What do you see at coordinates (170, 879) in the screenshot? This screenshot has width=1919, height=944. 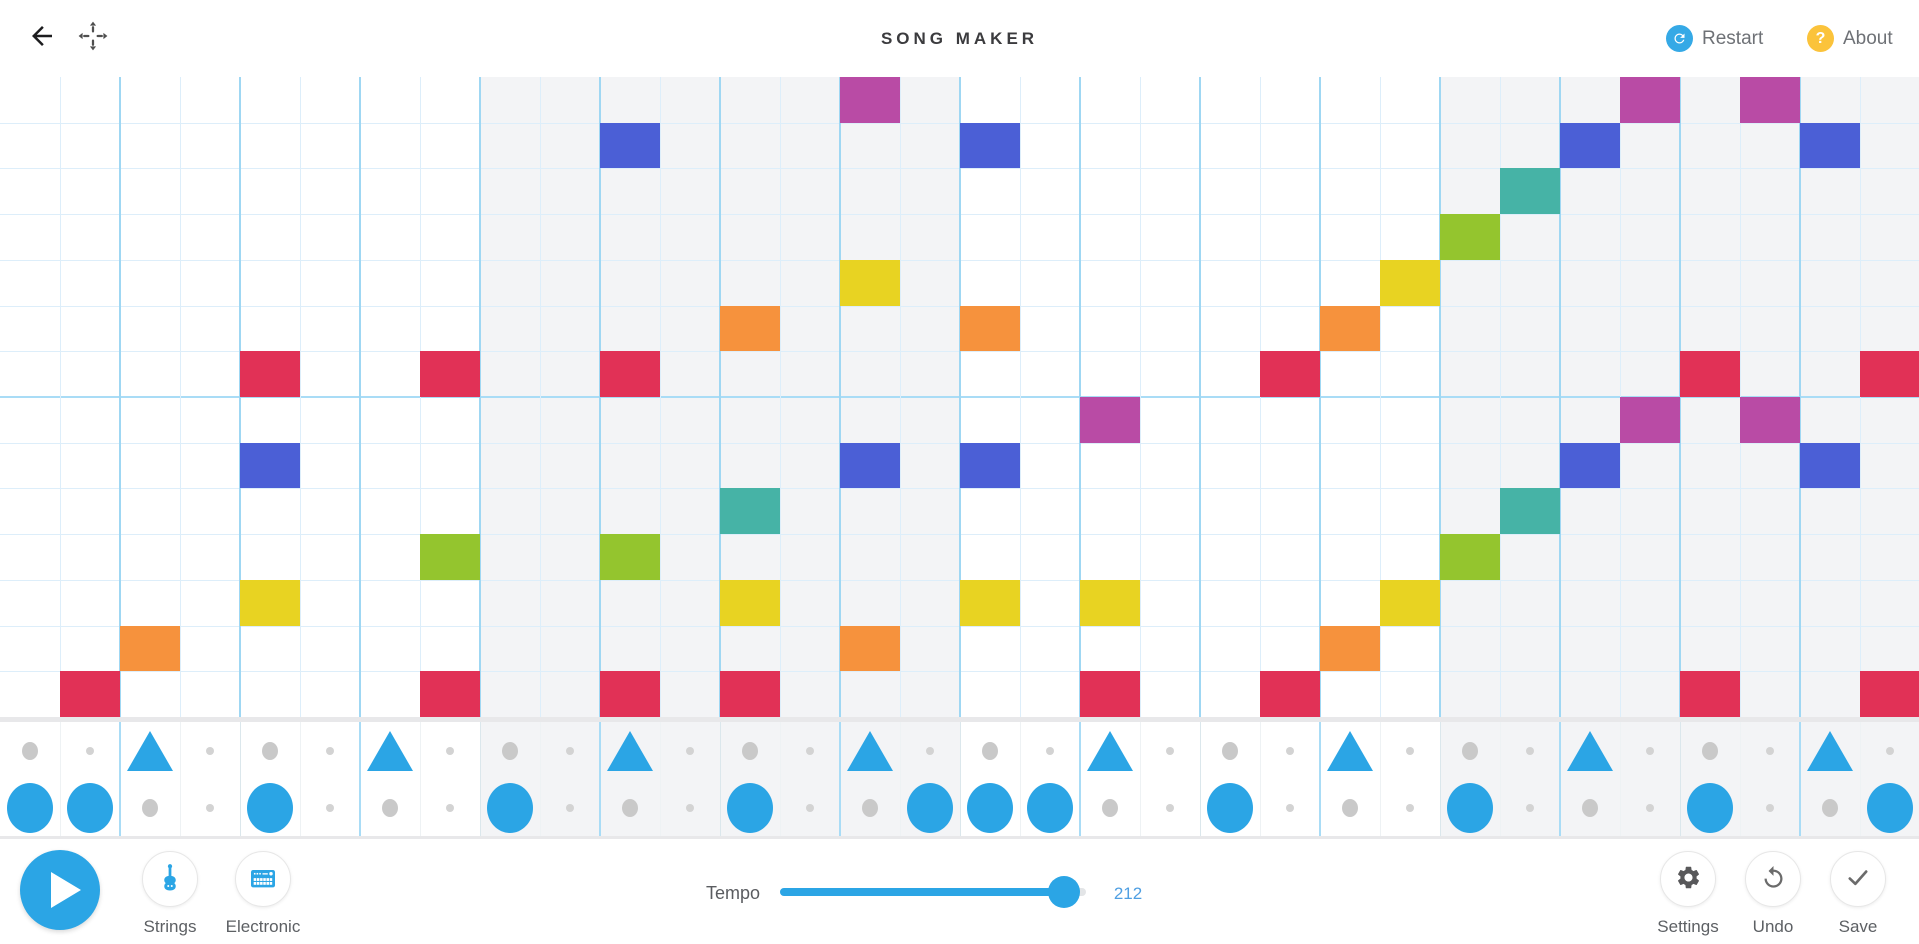 I see `melodic-instrument-button` at bounding box center [170, 879].